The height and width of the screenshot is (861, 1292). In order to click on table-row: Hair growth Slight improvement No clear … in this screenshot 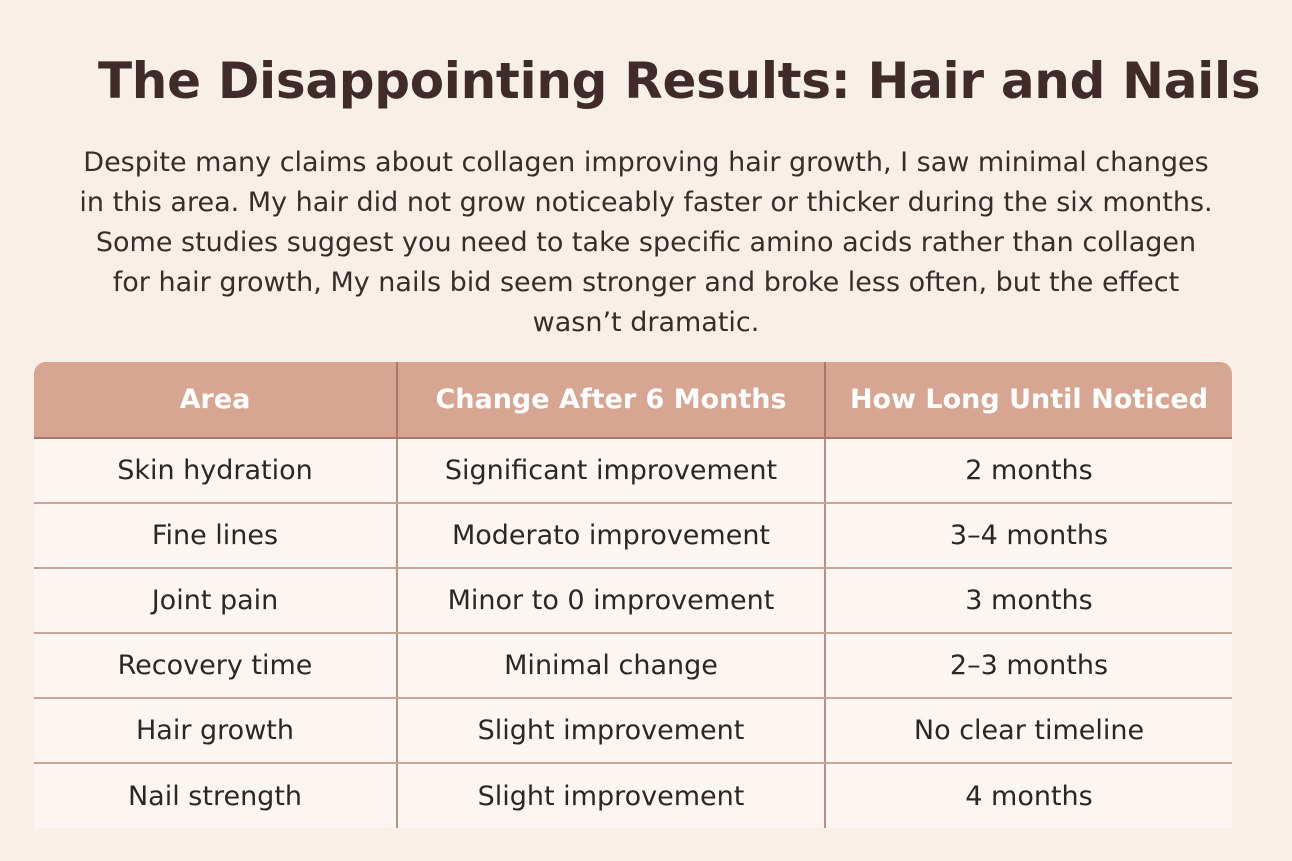, I will do `click(633, 731)`.